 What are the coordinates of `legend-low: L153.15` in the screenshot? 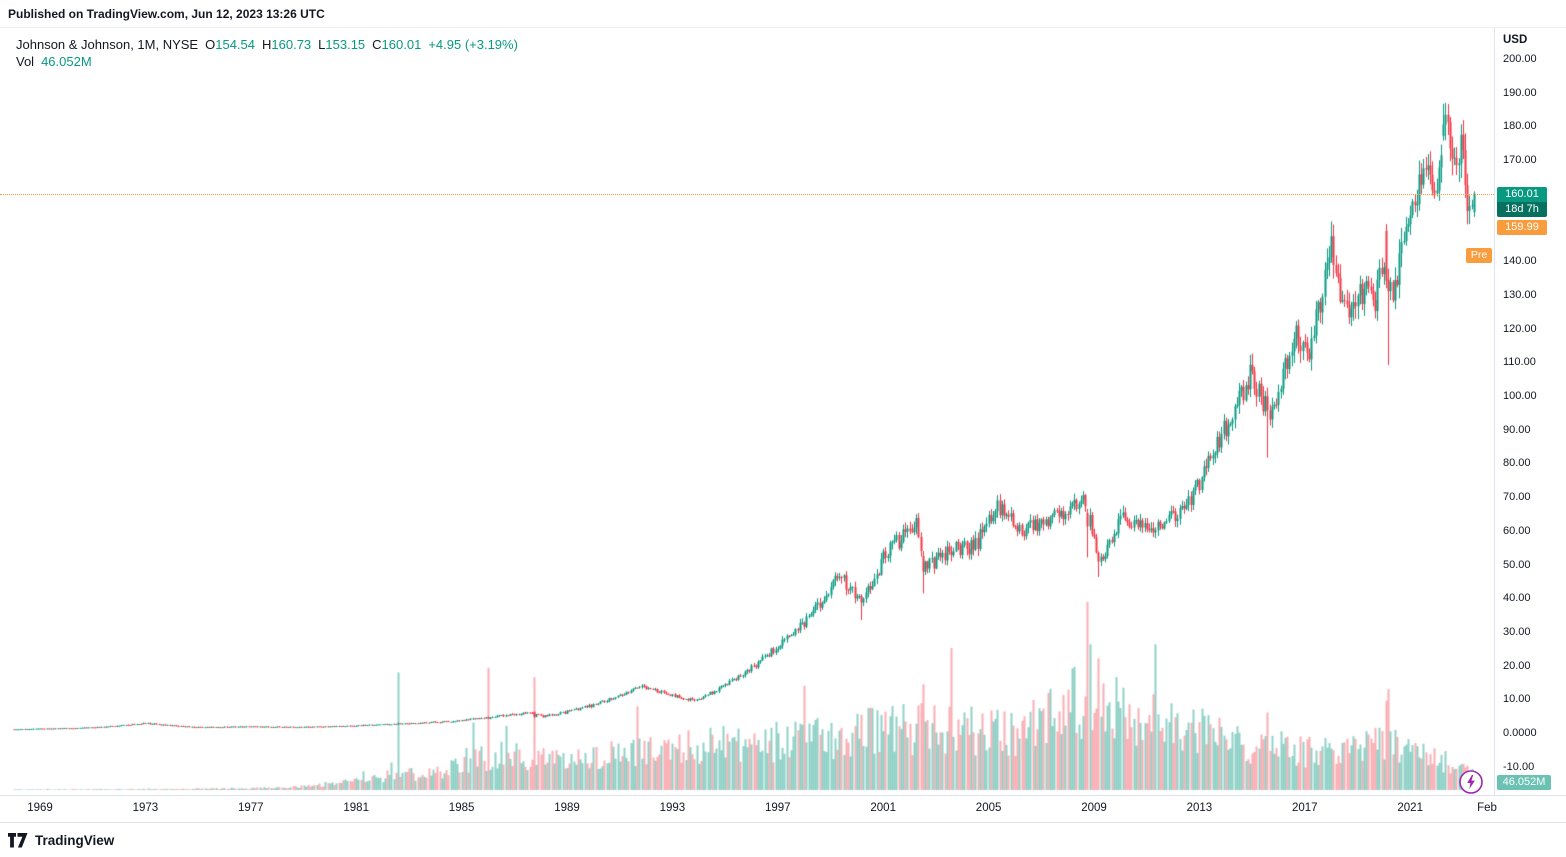 It's located at (342, 44).